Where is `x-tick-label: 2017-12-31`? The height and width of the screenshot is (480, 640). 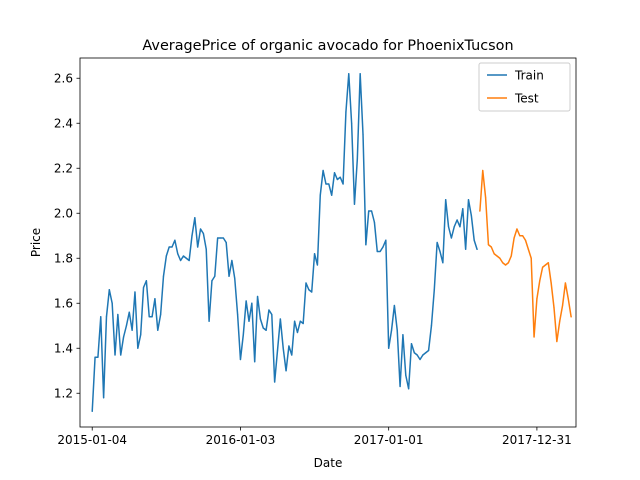 x-tick-label: 2017-12-31 is located at coordinates (537, 440).